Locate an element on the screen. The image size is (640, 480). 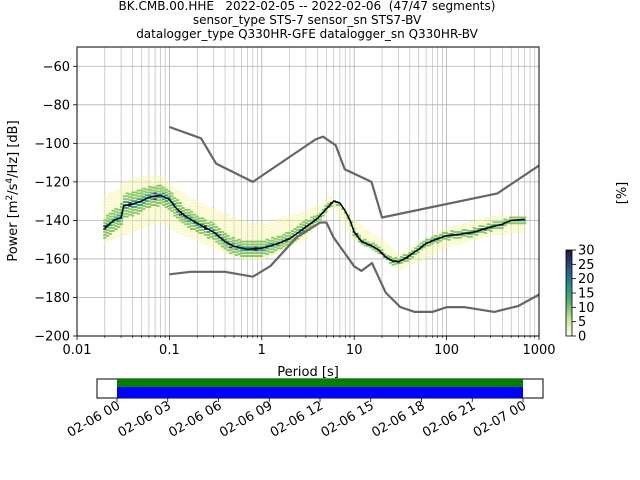
colorbar-tick-label: 15 is located at coordinates (586, 294).